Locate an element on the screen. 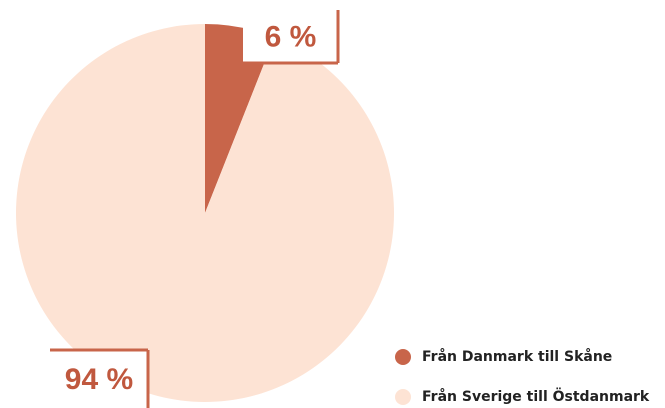  legend-label: Från Danmark till Skåne is located at coordinates (517, 356).